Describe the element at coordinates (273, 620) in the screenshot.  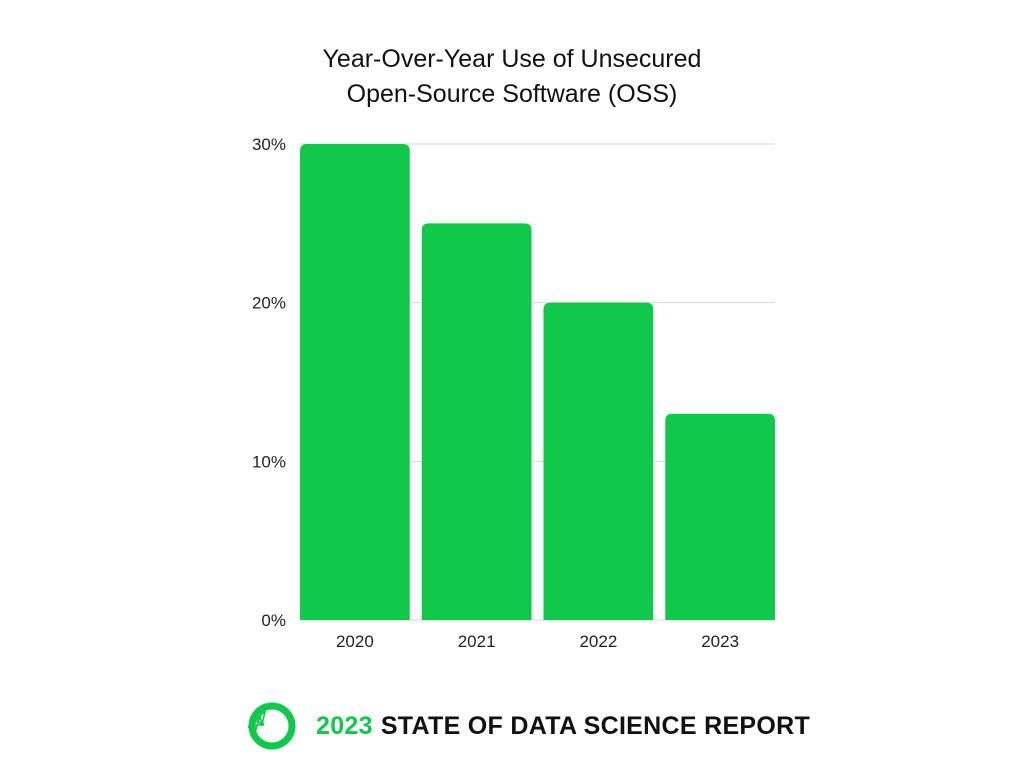
I see `y-tick-label: 0%` at that location.